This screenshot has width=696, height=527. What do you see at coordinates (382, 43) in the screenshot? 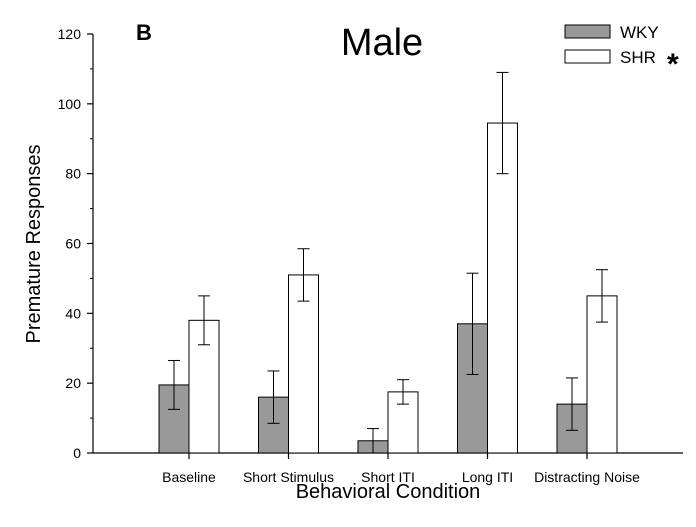
I see `chart-title: Male` at bounding box center [382, 43].